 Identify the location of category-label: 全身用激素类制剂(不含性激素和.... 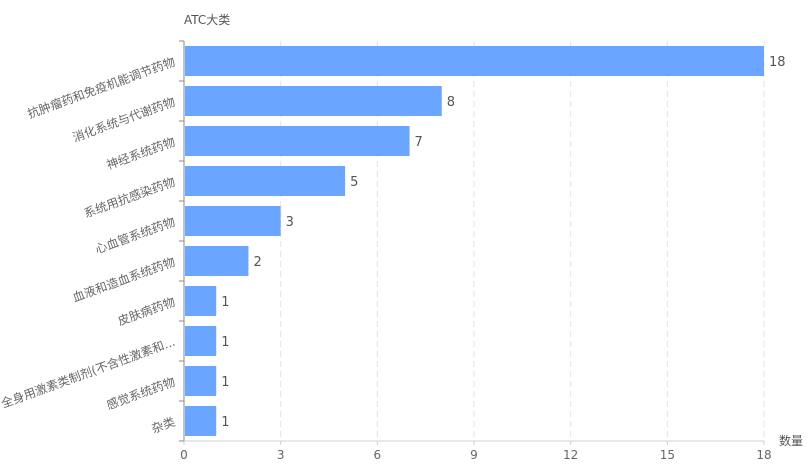
(88, 372).